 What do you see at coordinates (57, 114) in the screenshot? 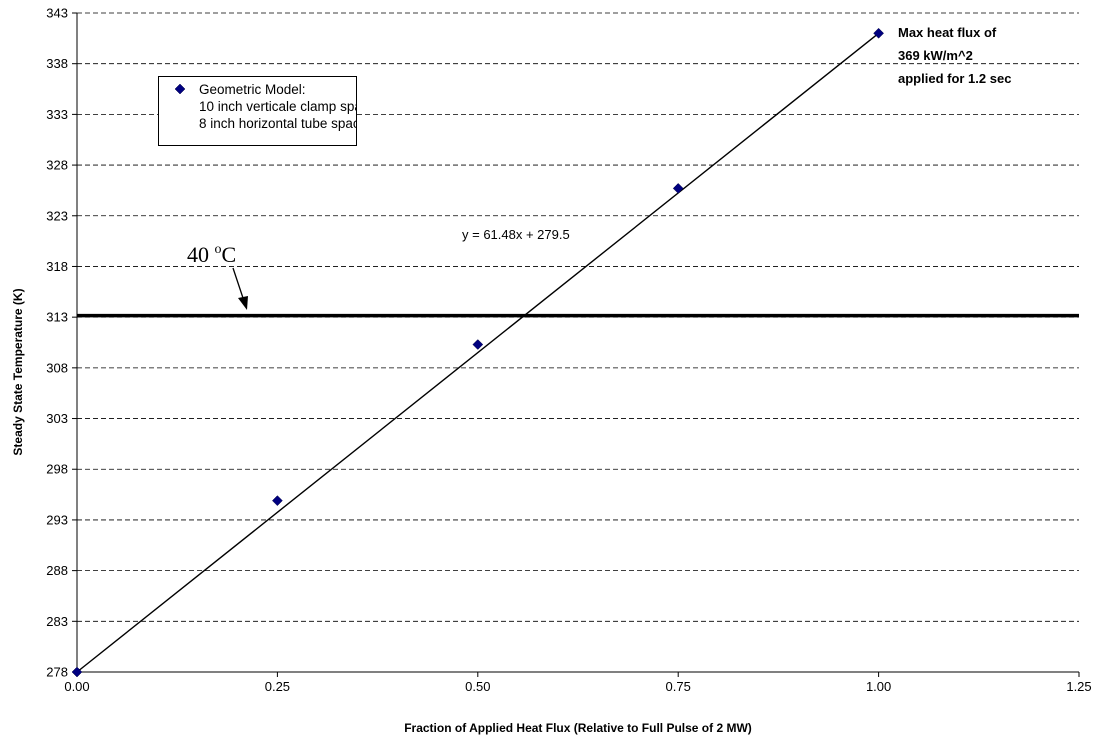
I see `y-tick-label-333: 333` at bounding box center [57, 114].